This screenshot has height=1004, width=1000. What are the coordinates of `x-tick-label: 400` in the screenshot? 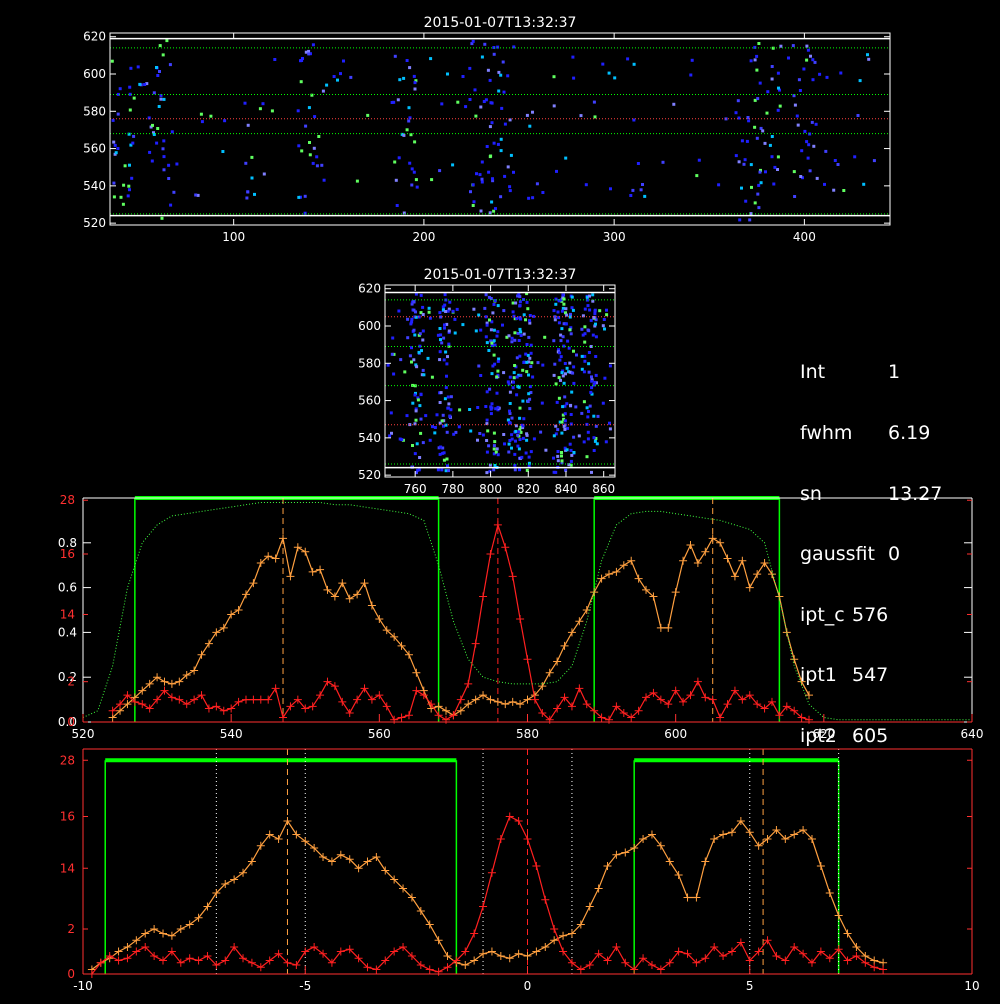 It's located at (804, 237).